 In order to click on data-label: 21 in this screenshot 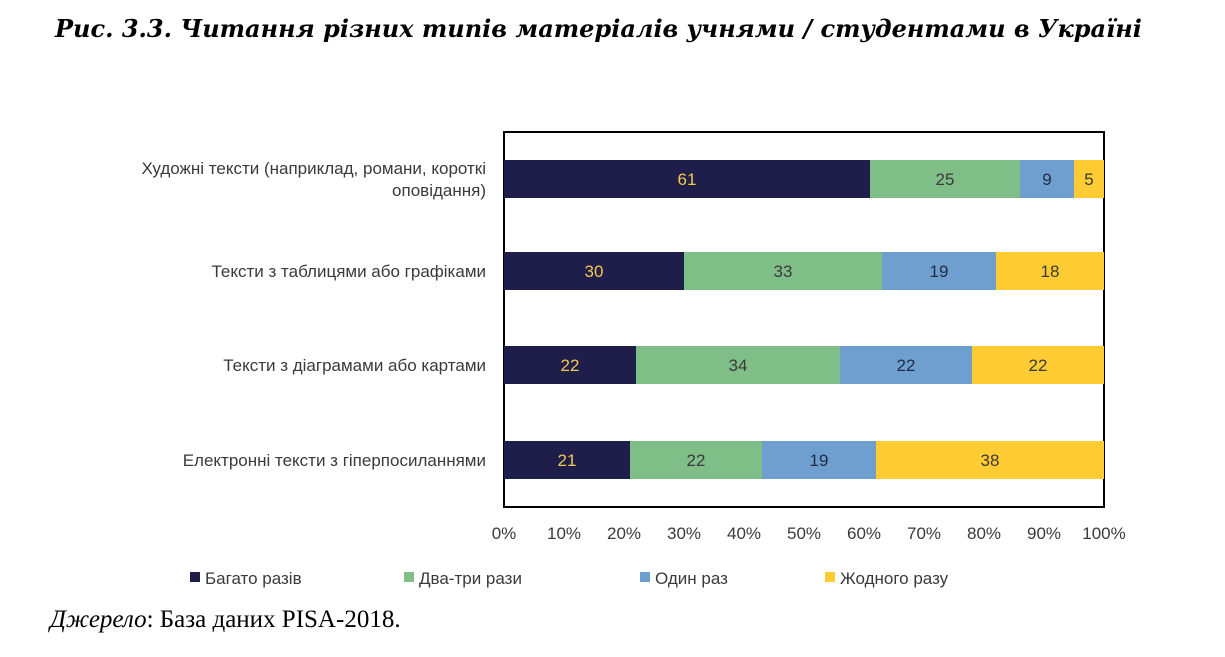, I will do `click(567, 460)`.